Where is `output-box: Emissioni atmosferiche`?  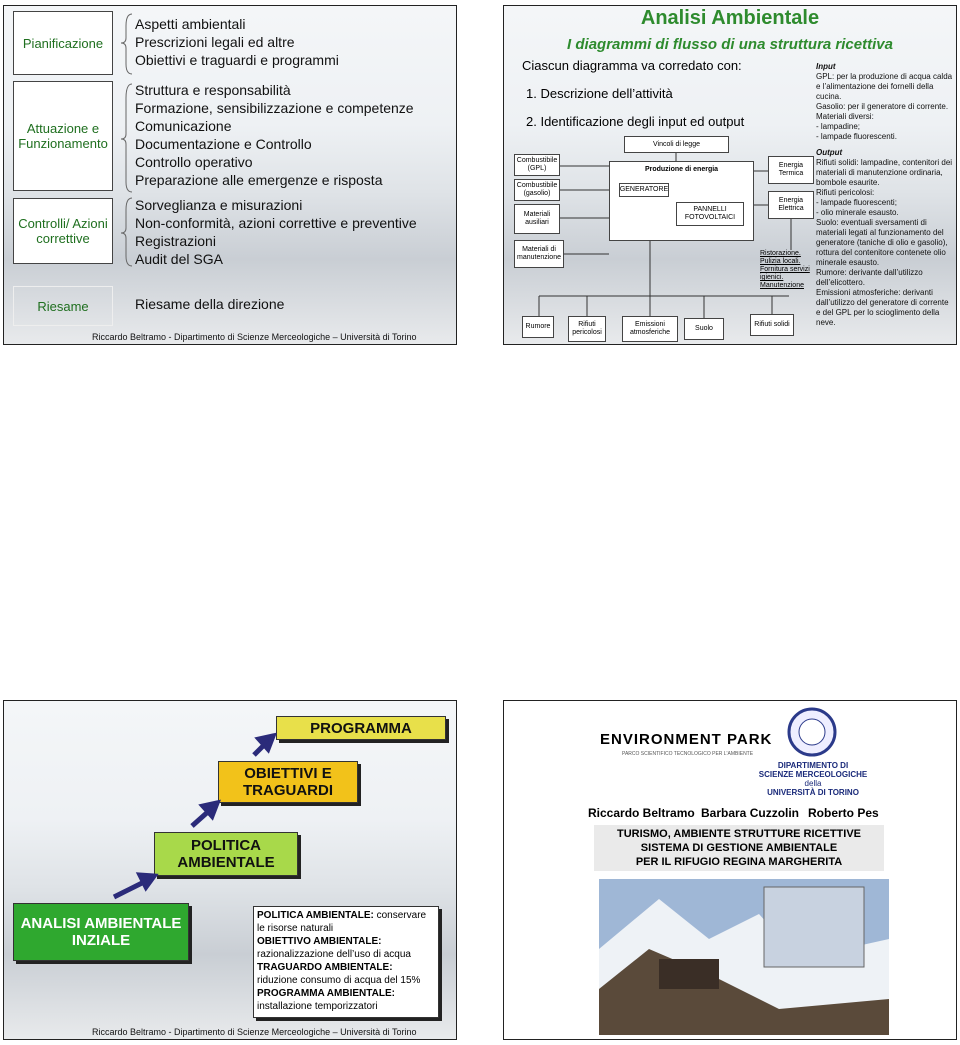 output-box: Emissioni atmosferiche is located at coordinates (650, 329).